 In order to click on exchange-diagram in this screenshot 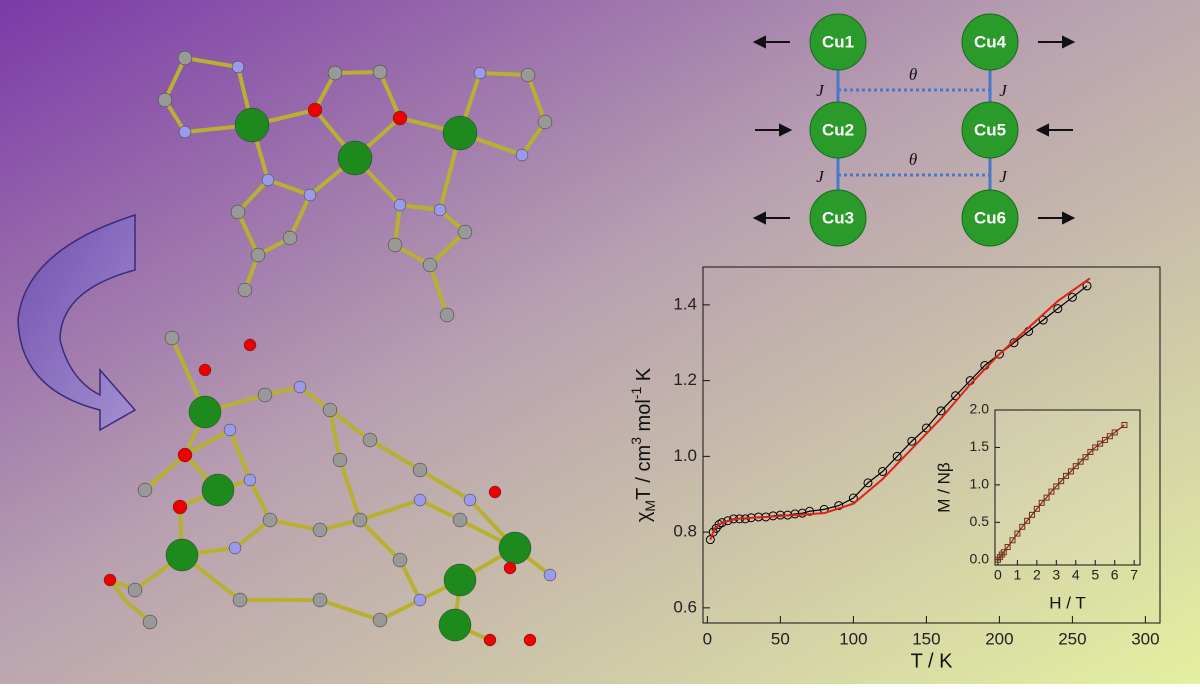, I will do `click(914, 130)`.